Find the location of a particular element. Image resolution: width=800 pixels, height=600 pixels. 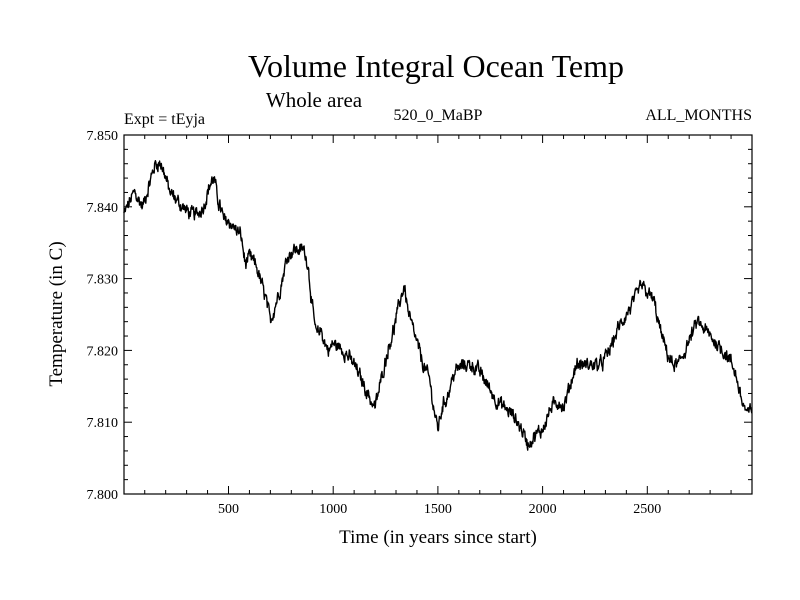

y-tick-label: 7.800 is located at coordinates (103, 495).